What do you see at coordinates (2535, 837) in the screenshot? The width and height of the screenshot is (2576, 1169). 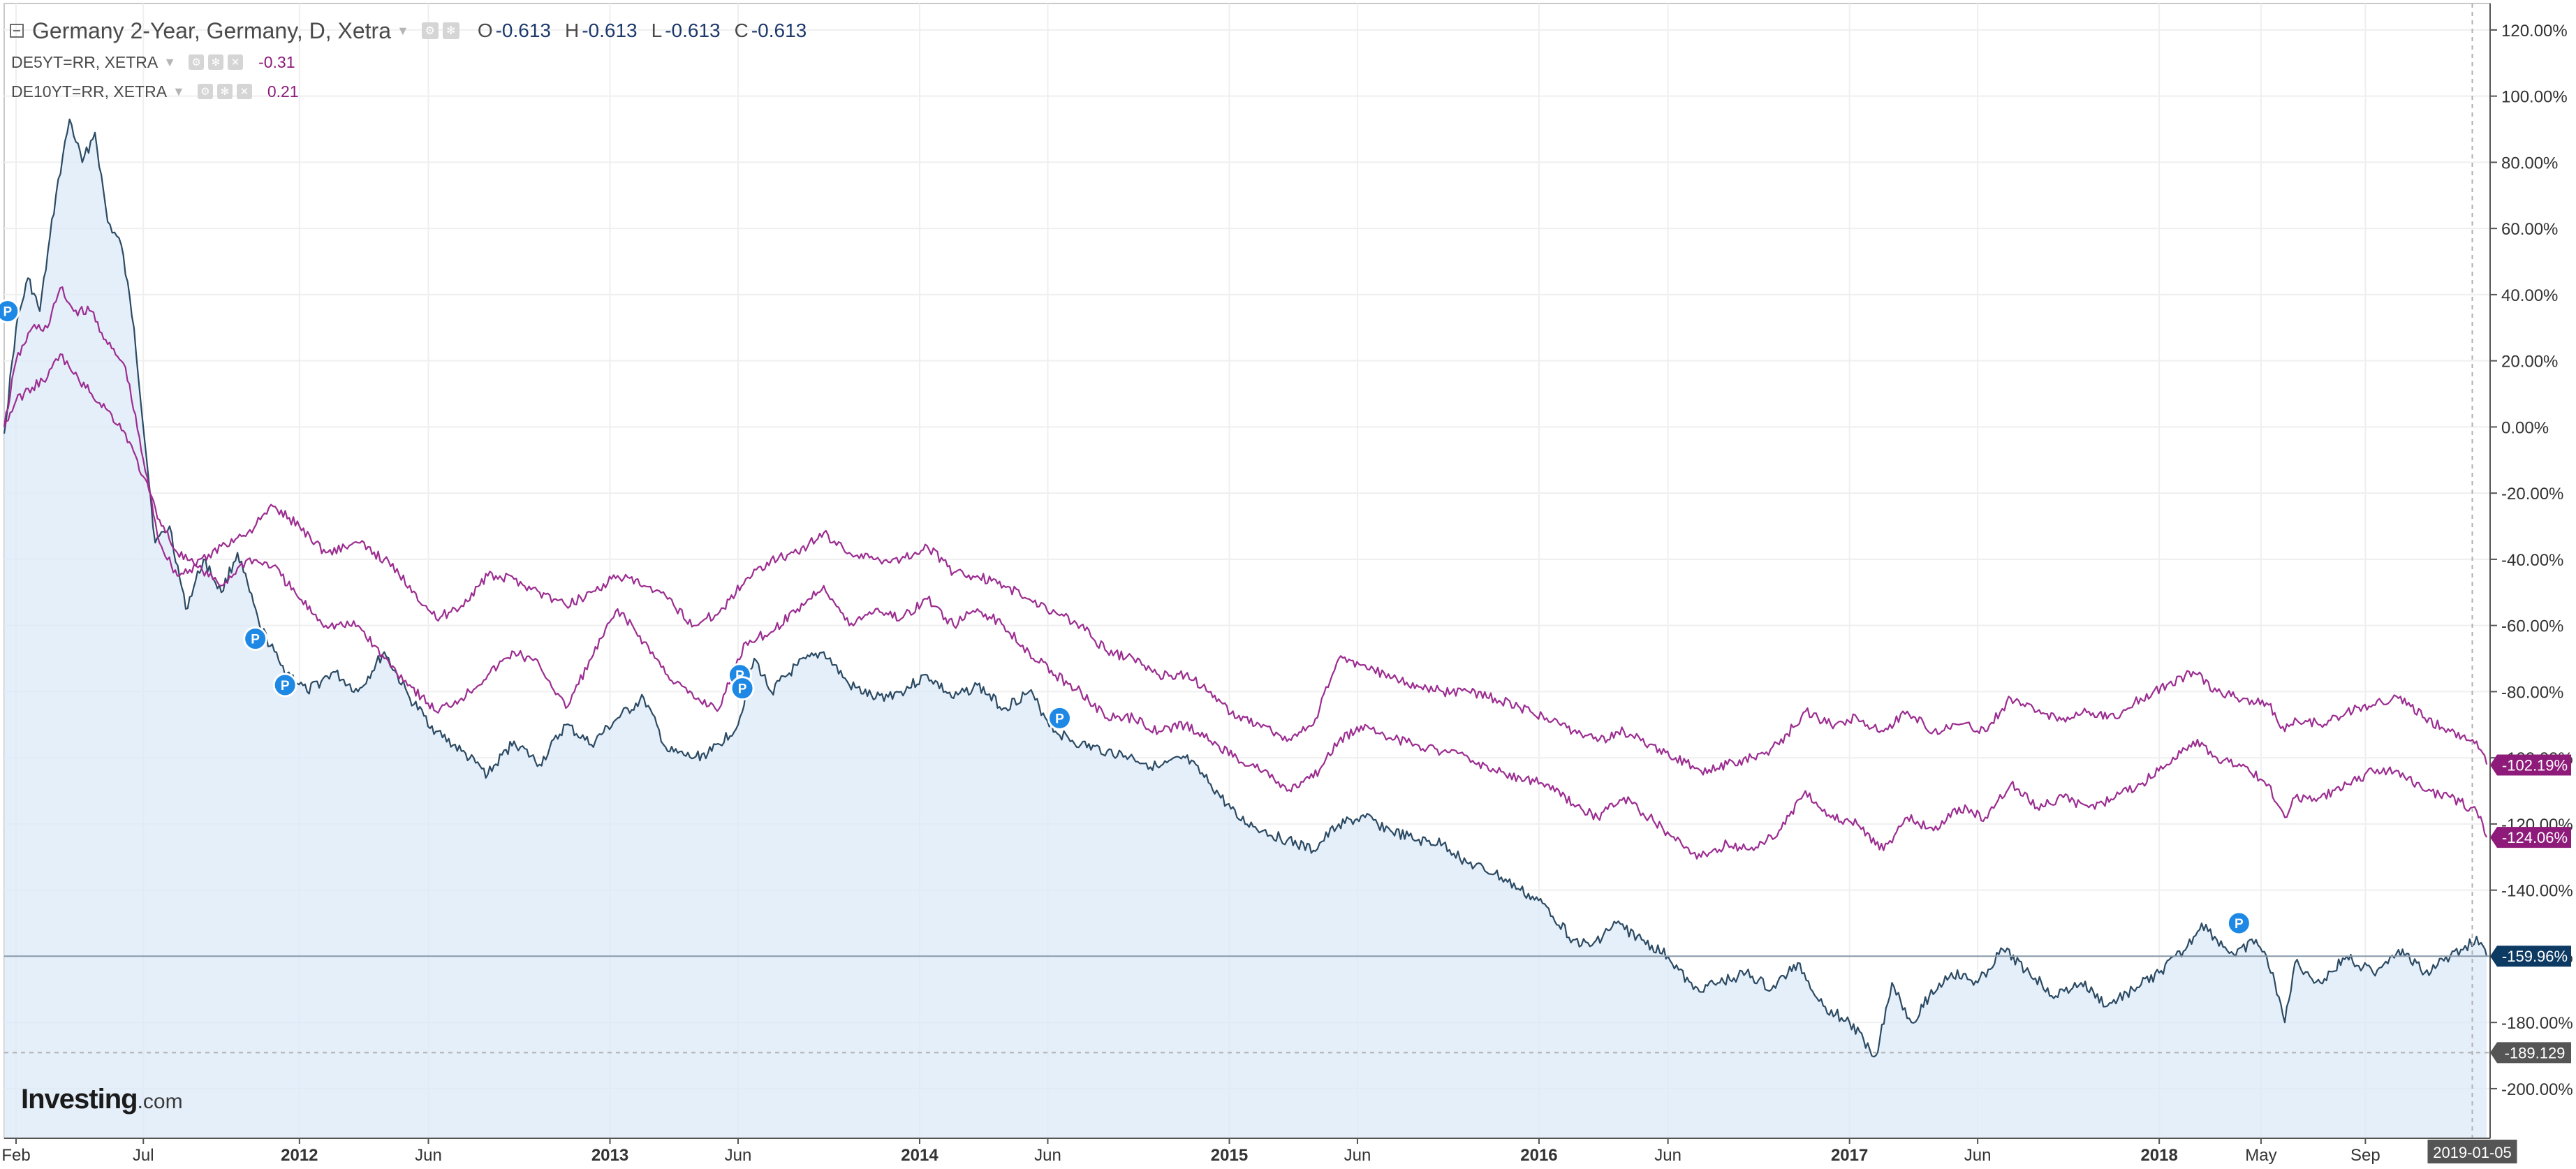 I see `price-label-de5-text: -124.06%` at bounding box center [2535, 837].